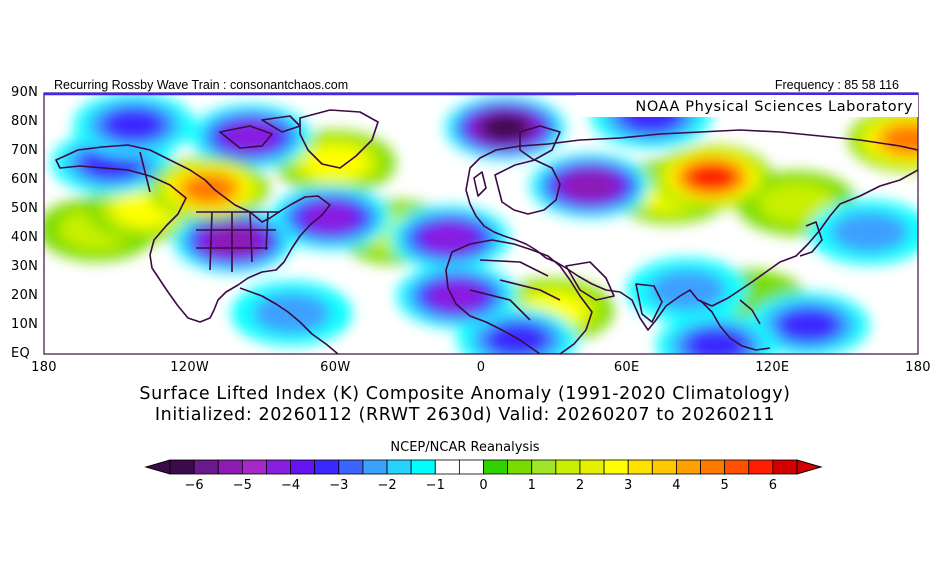 Image resolution: width=930 pixels, height=580 pixels. What do you see at coordinates (194, 485) in the screenshot?
I see `colorbar-label: −6` at bounding box center [194, 485].